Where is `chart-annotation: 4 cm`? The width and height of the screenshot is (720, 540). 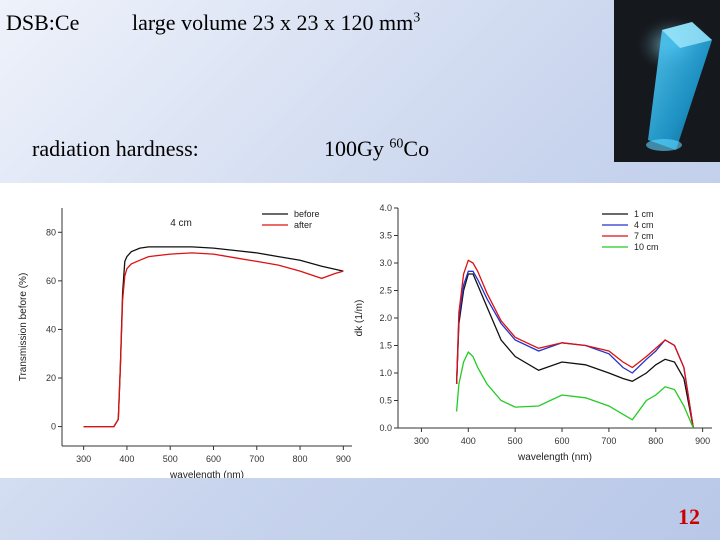 chart-annotation: 4 cm is located at coordinates (181, 223).